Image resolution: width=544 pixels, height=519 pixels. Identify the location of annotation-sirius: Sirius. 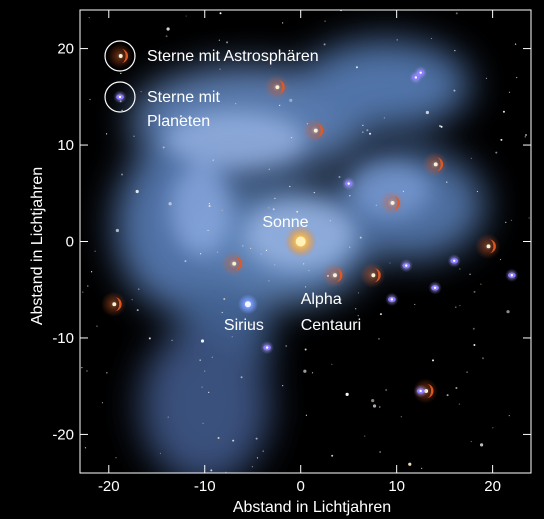
(244, 325).